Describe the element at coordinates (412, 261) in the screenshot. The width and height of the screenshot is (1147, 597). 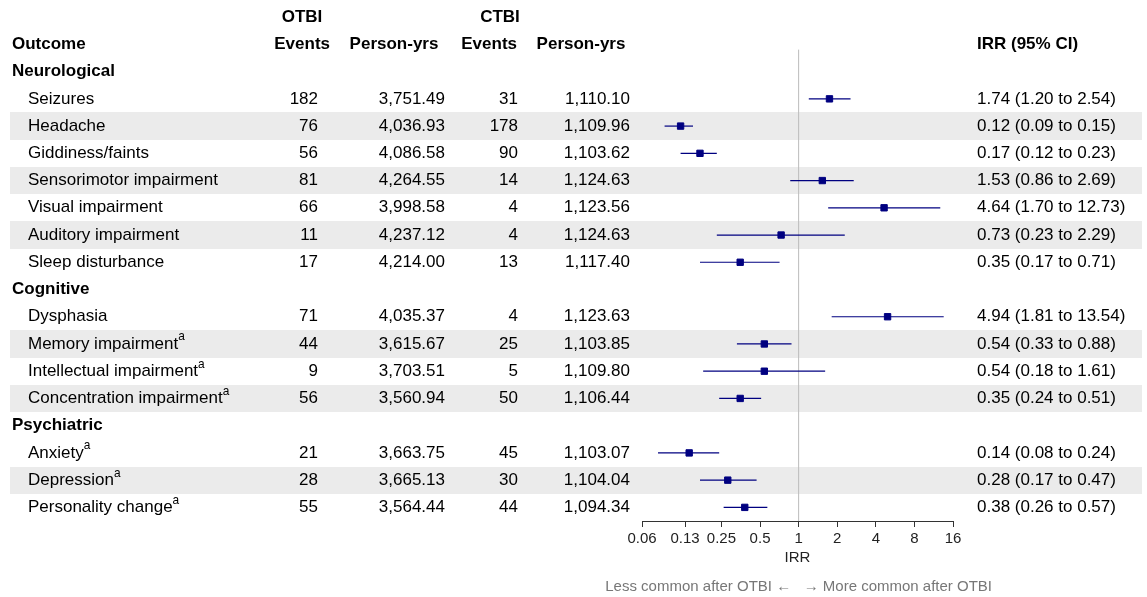
I see `text: 4,214.00` at that location.